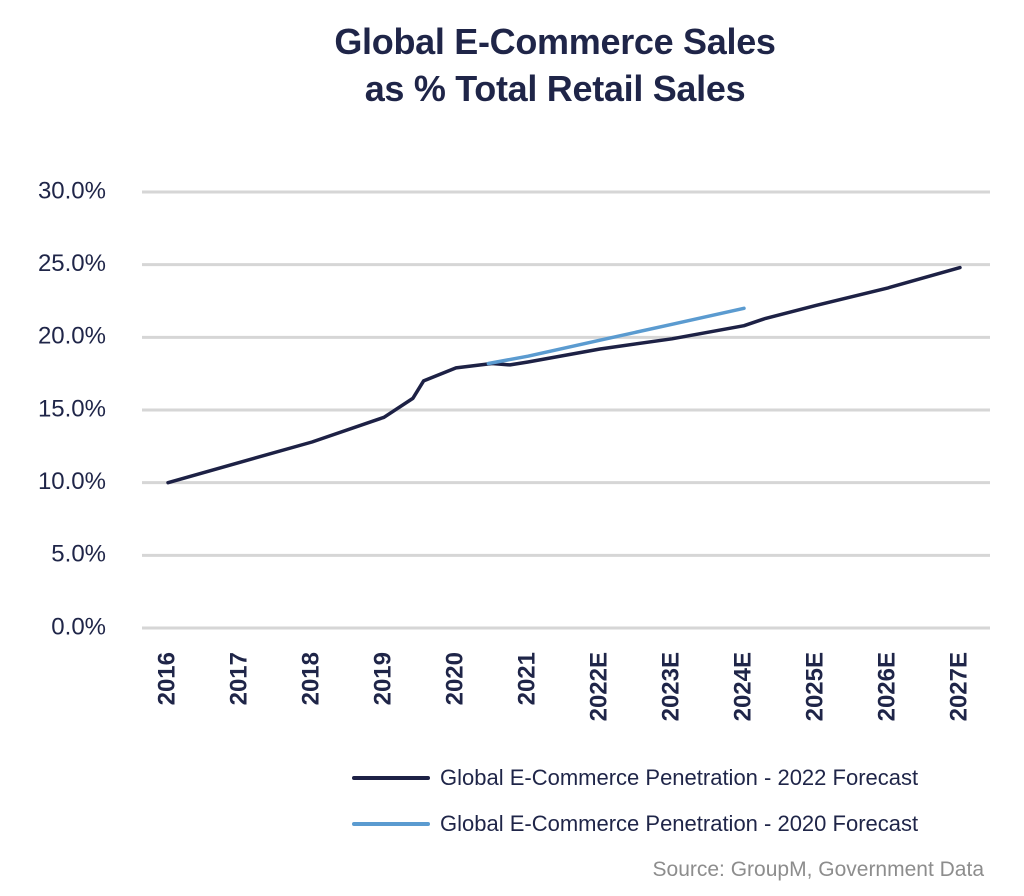 This screenshot has height=896, width=1024. What do you see at coordinates (886, 686) in the screenshot?
I see `x-tick-label: 2026E` at bounding box center [886, 686].